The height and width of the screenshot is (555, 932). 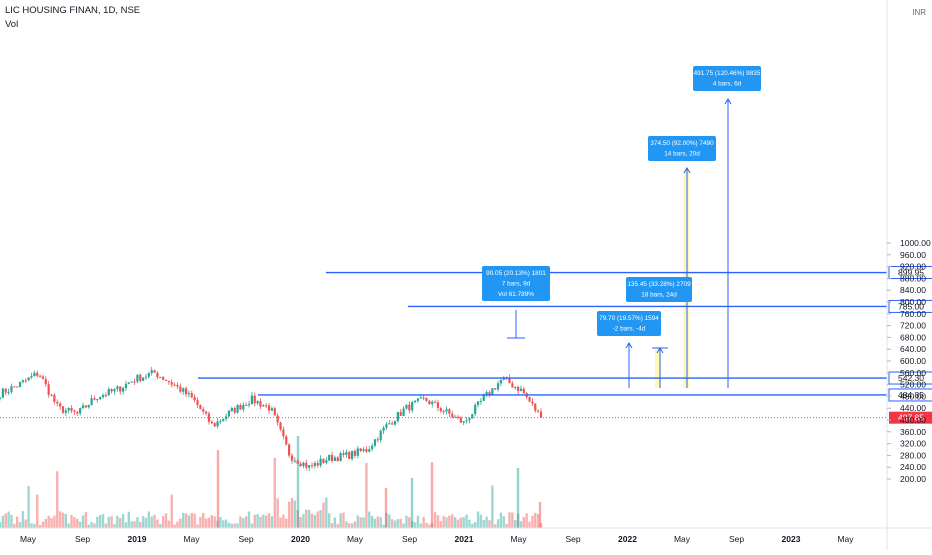 What do you see at coordinates (913, 337) in the screenshot?
I see `y-tick-label: 680.00` at bounding box center [913, 337].